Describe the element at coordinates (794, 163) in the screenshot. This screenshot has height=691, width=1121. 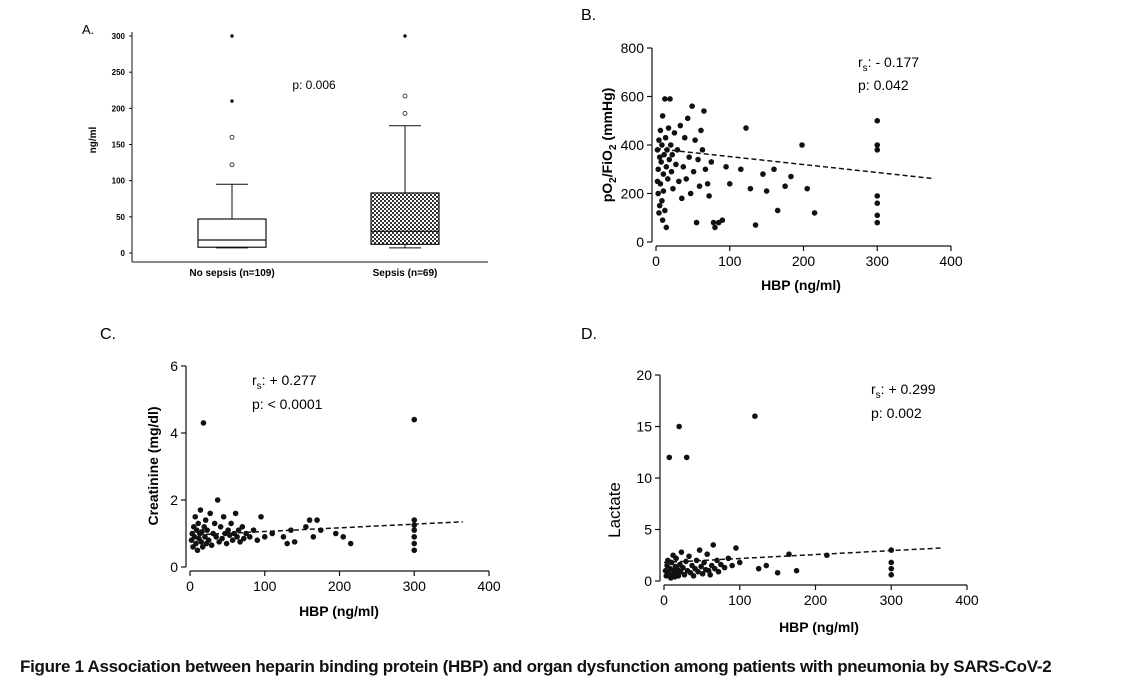
I see `panel-b-trend-line` at that location.